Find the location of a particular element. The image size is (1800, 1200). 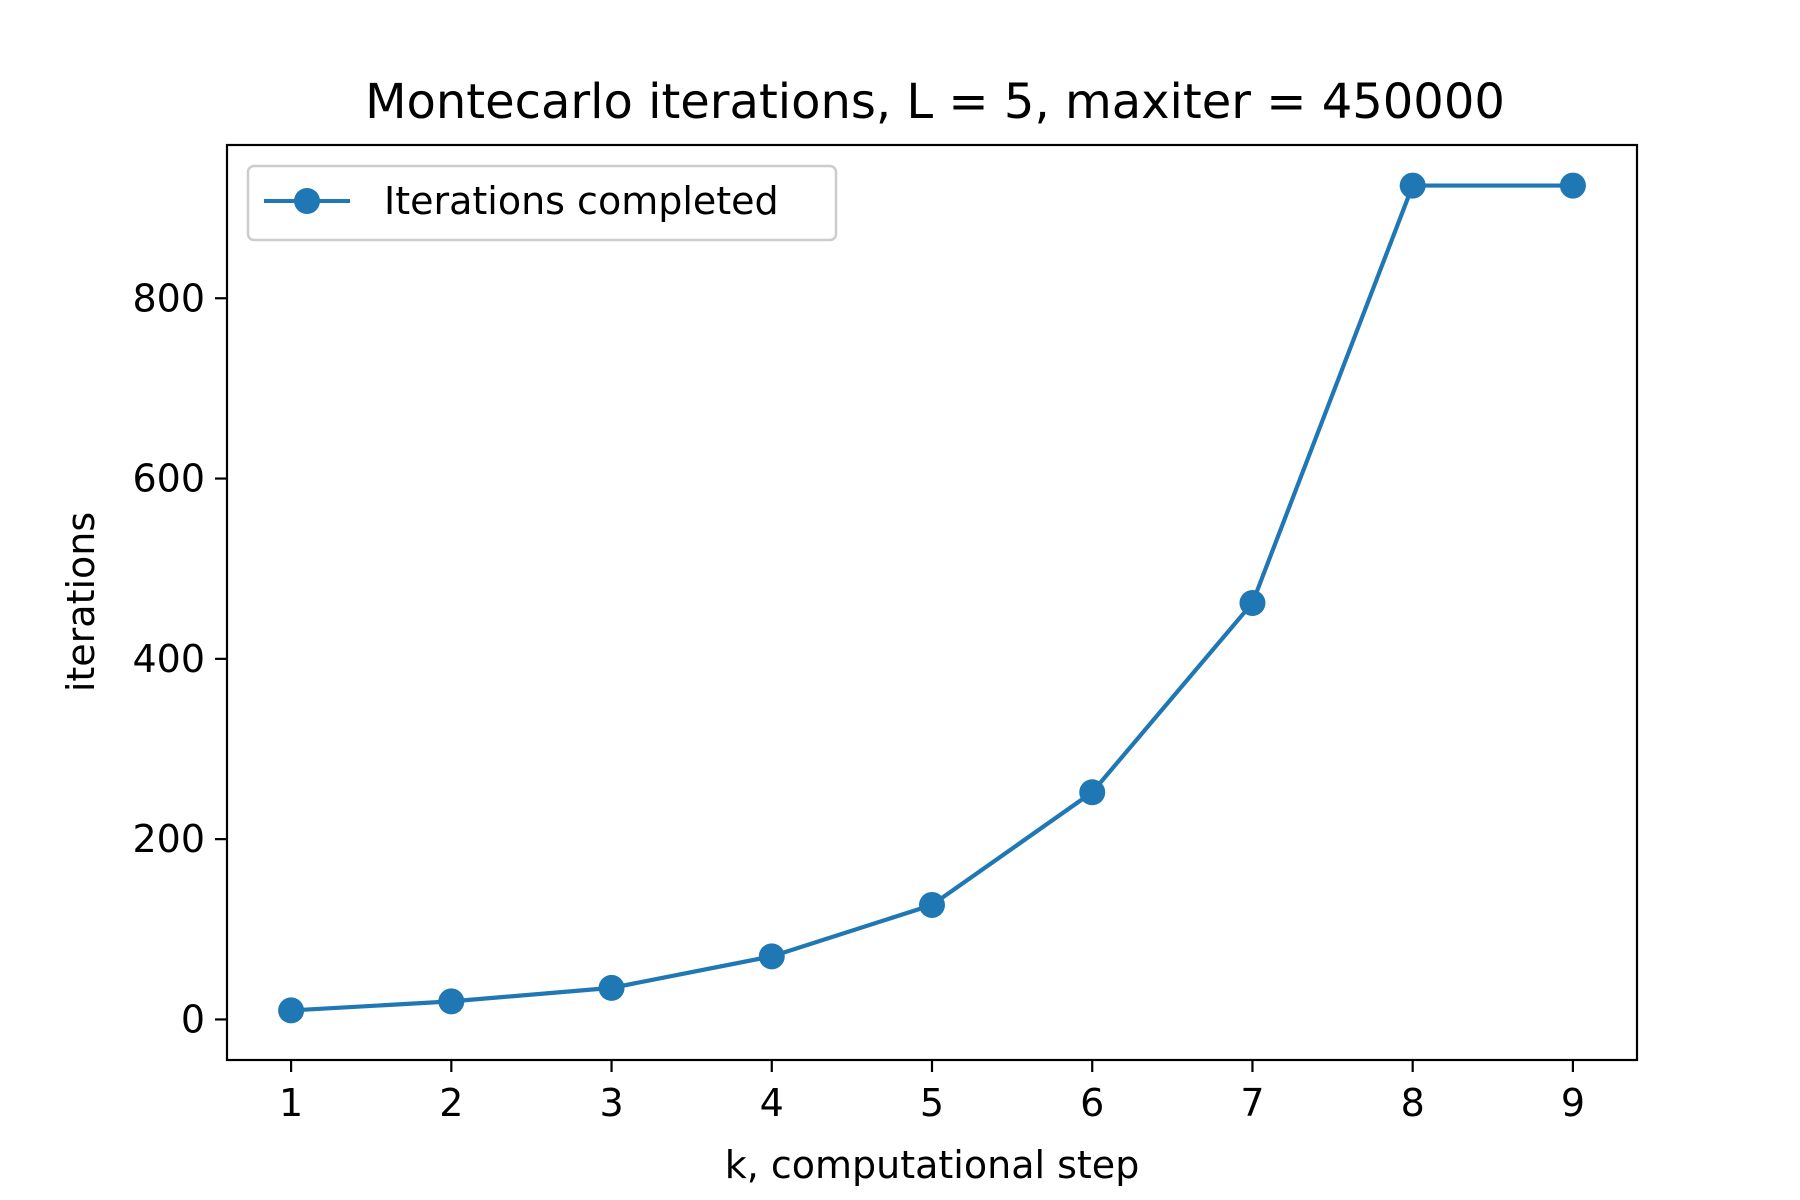

y-tick-label: 400 is located at coordinates (168, 659).